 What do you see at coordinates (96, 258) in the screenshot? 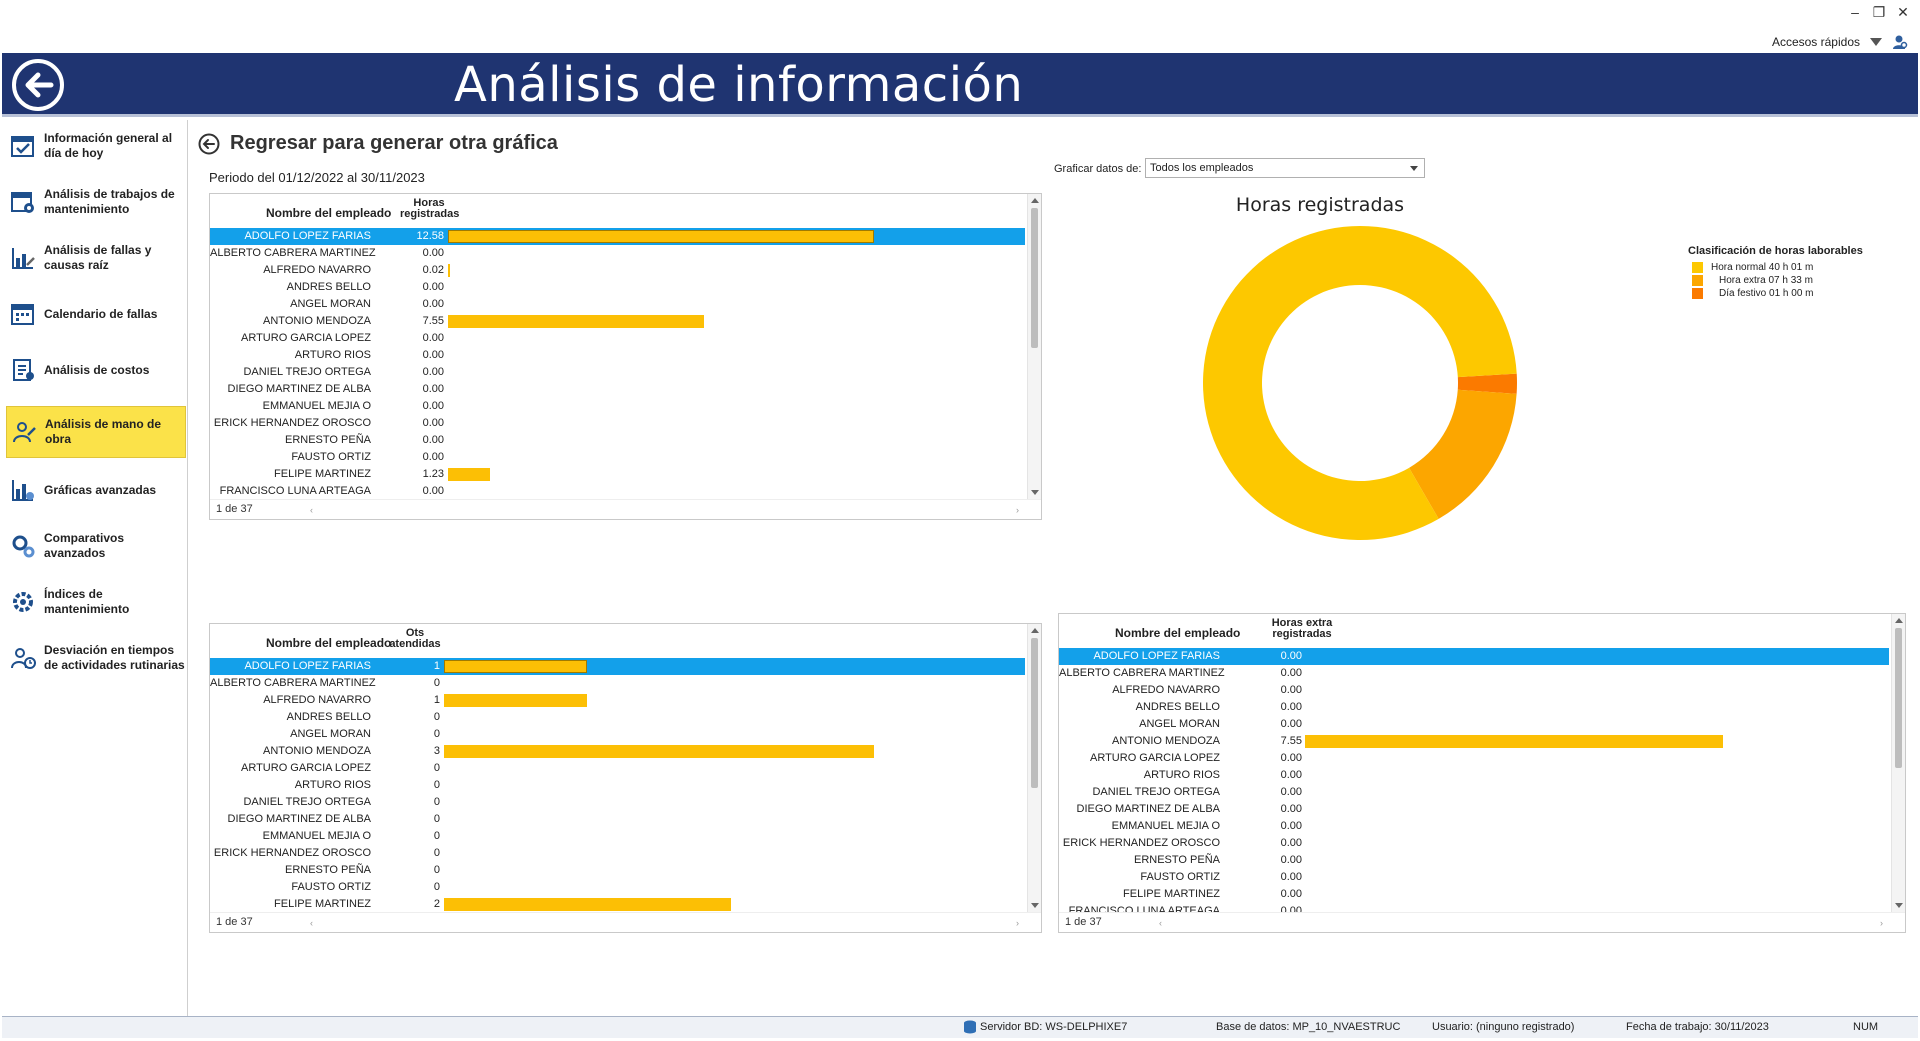
I see `sidebar-item-fallas: Análisis de fallas y causas raíz` at bounding box center [96, 258].